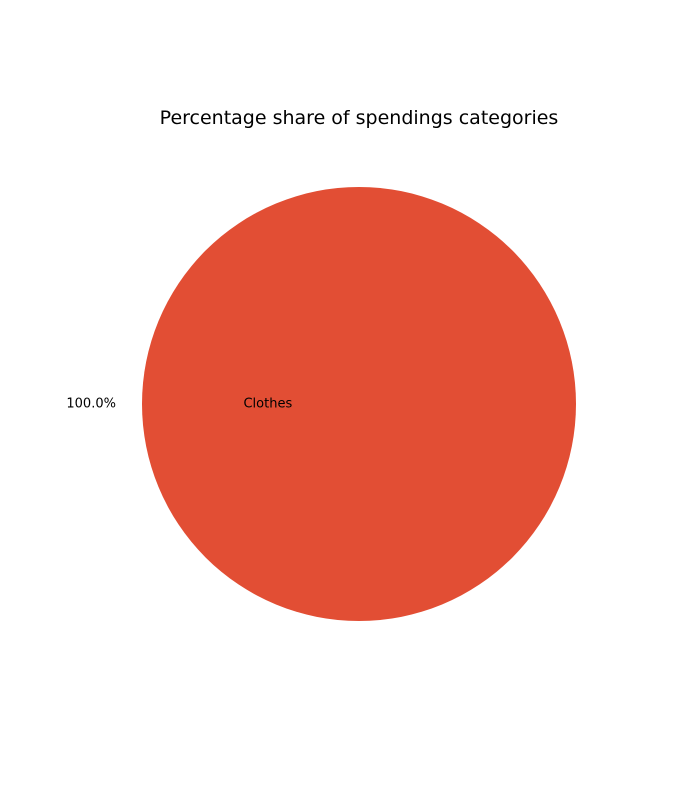 This screenshot has height=800, width=700. What do you see at coordinates (267, 404) in the screenshot?
I see `slice-label: Clothes` at bounding box center [267, 404].